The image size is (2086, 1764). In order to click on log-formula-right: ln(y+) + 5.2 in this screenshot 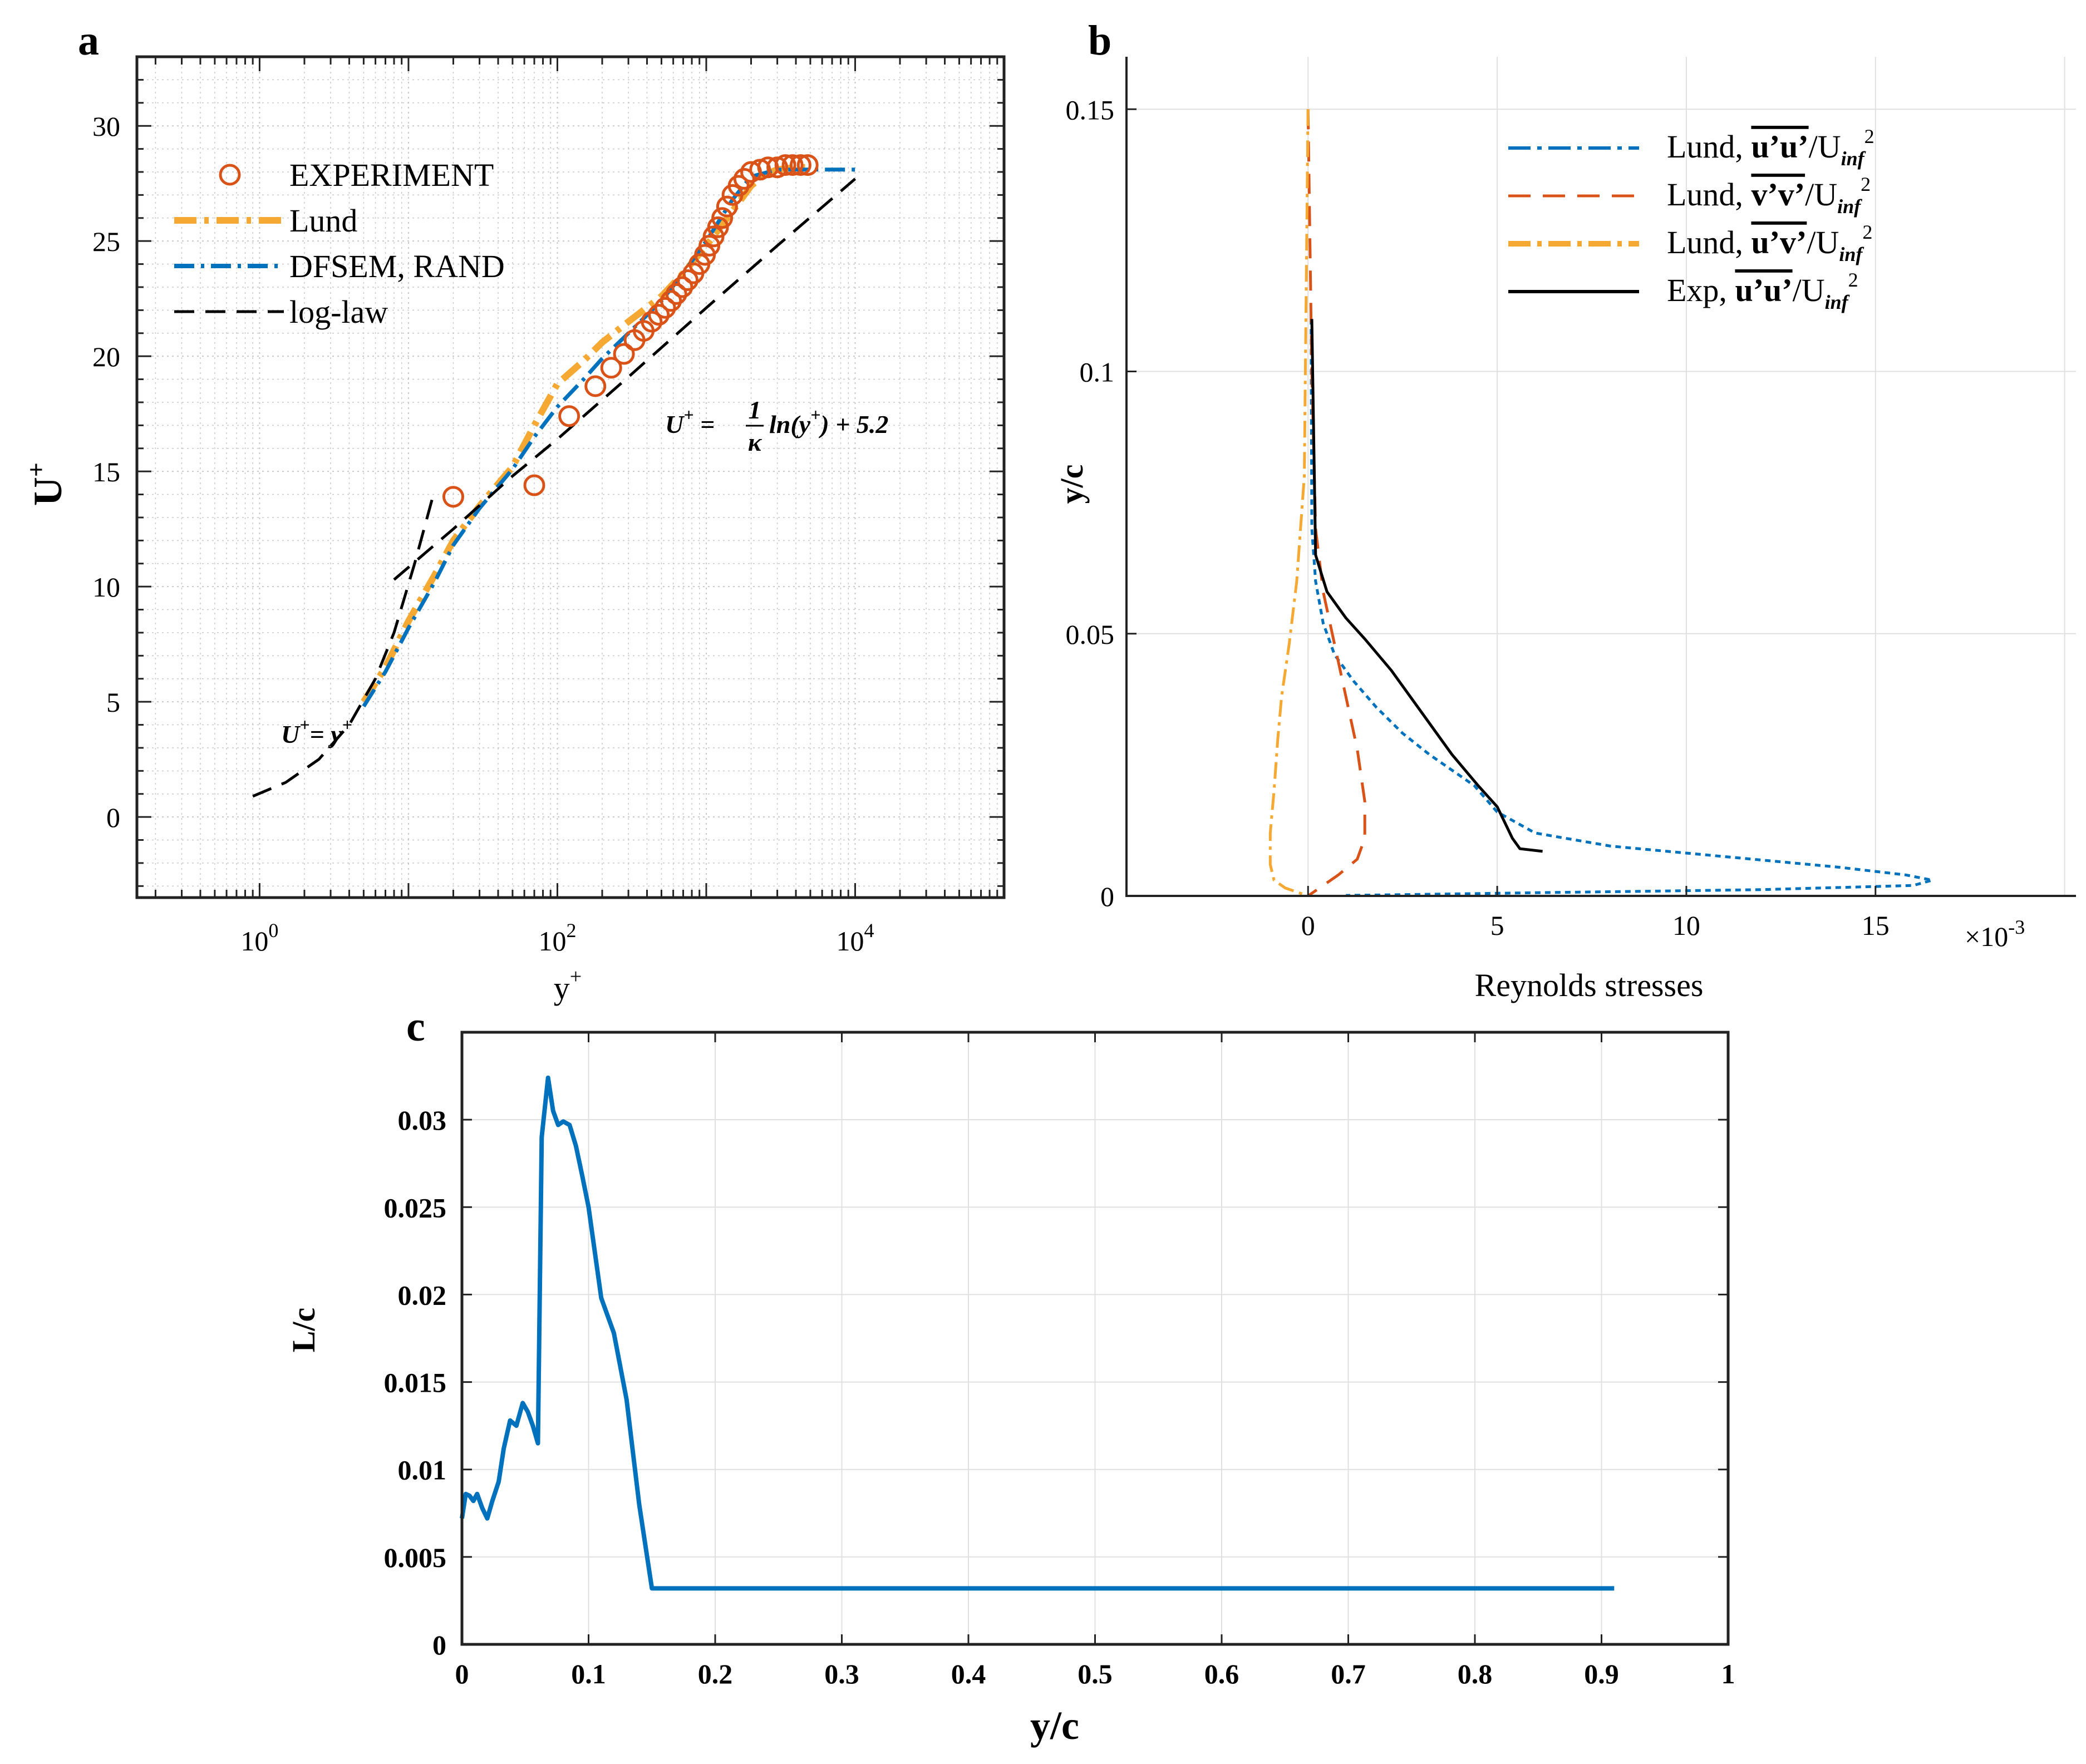, I will do `click(828, 421)`.